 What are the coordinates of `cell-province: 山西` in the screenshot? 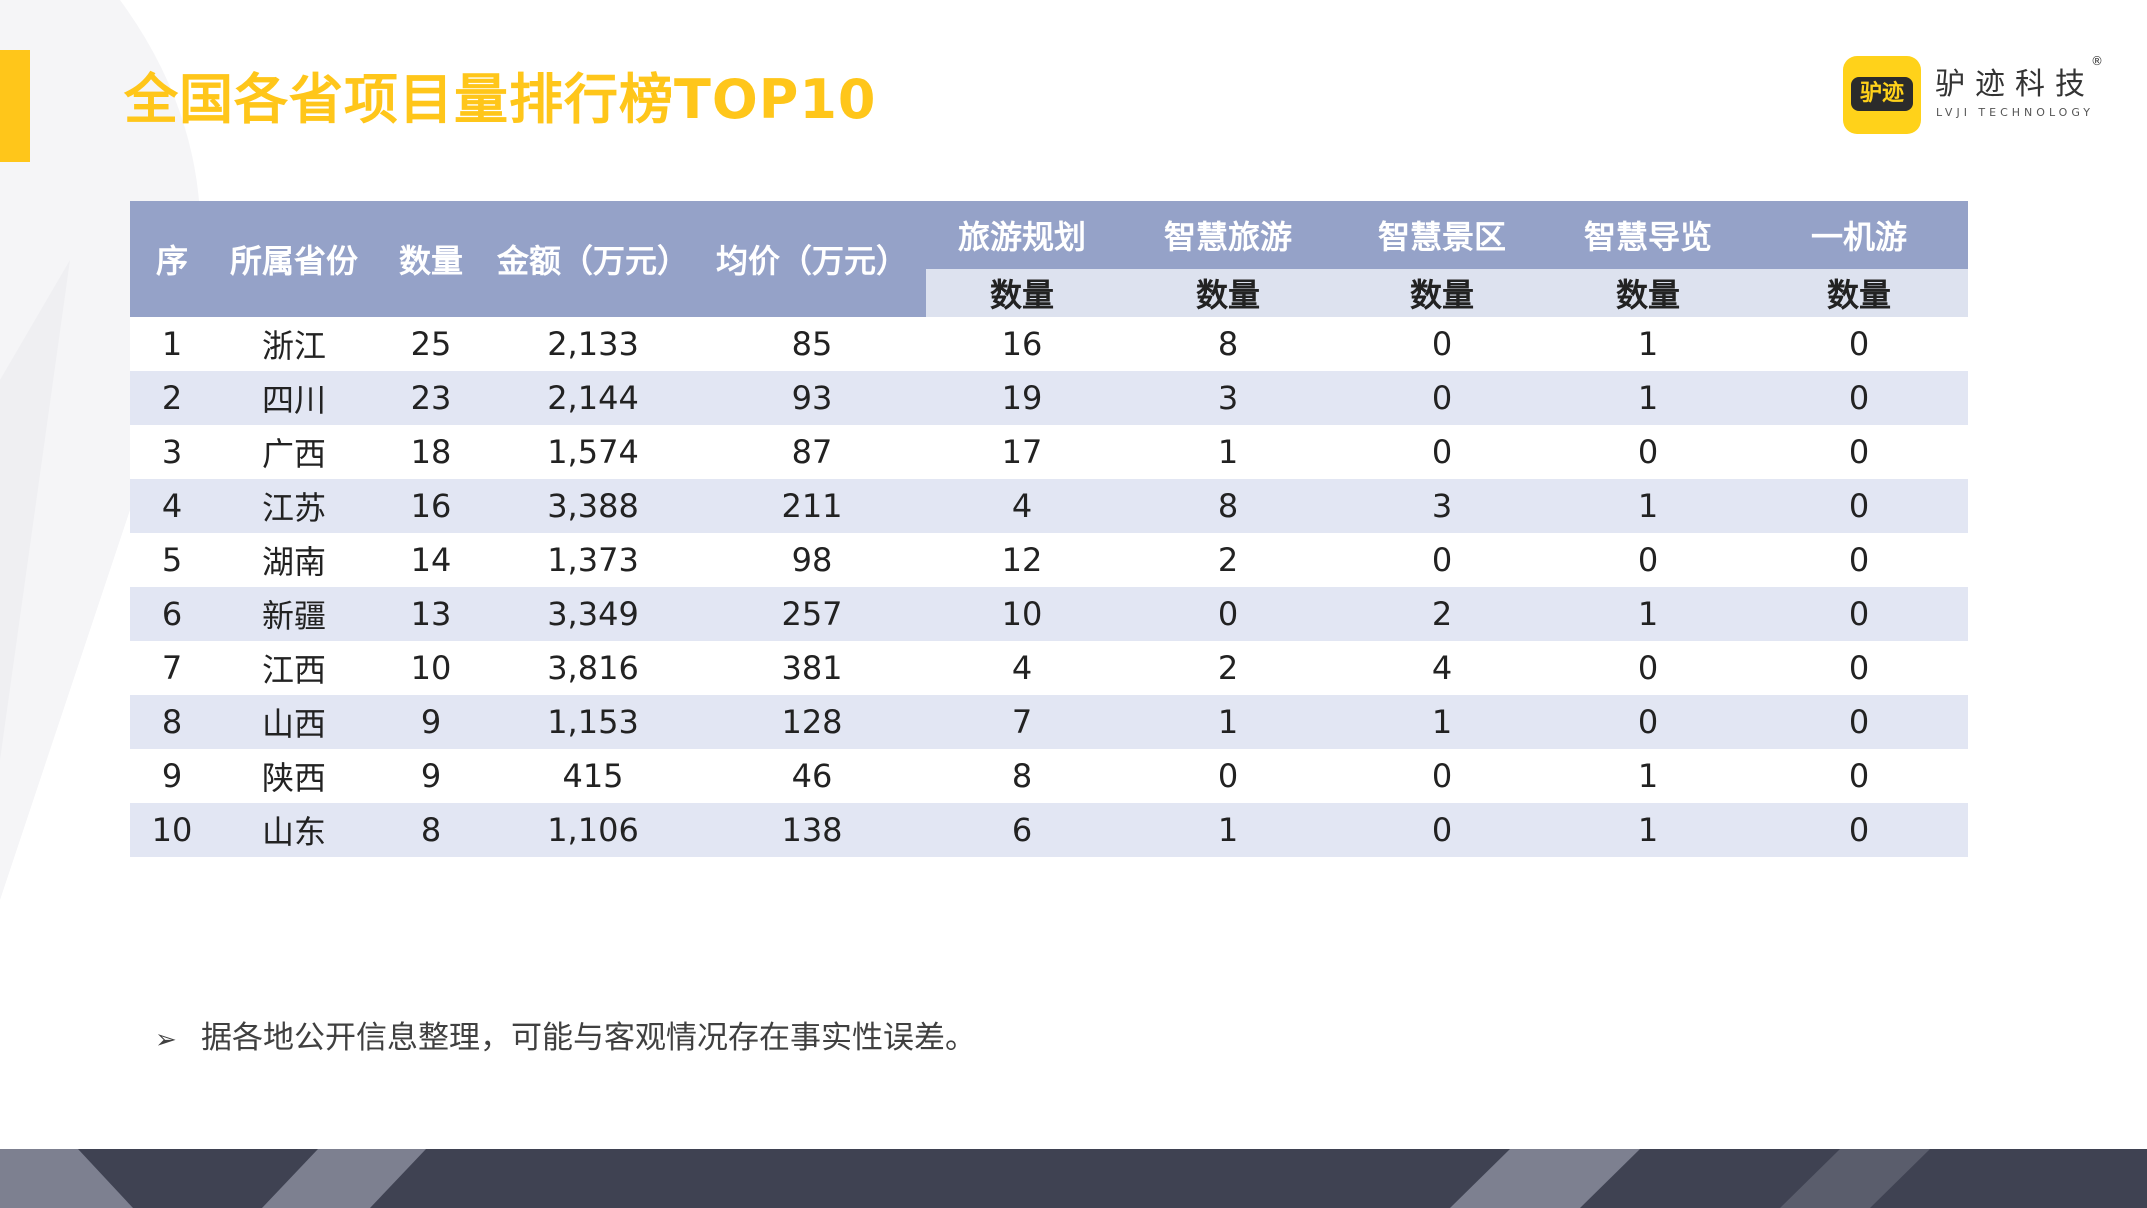 It's located at (294, 722).